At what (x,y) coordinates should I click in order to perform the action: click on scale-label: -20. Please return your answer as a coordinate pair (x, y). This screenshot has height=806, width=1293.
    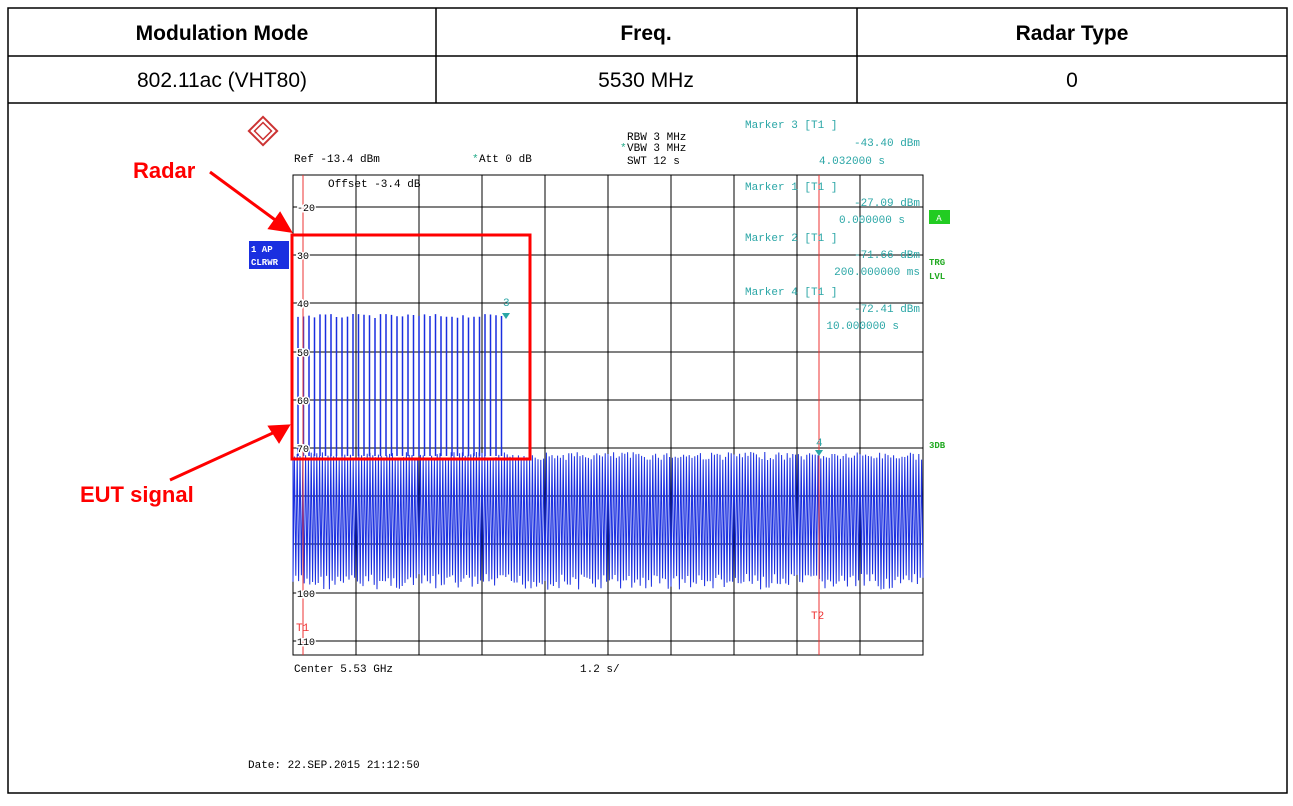
    Looking at the image, I should click on (306, 209).